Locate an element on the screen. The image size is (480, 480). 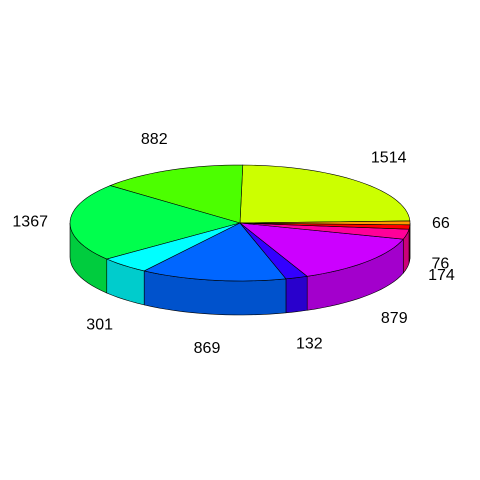
slice-label-5: 132 is located at coordinates (309, 344).